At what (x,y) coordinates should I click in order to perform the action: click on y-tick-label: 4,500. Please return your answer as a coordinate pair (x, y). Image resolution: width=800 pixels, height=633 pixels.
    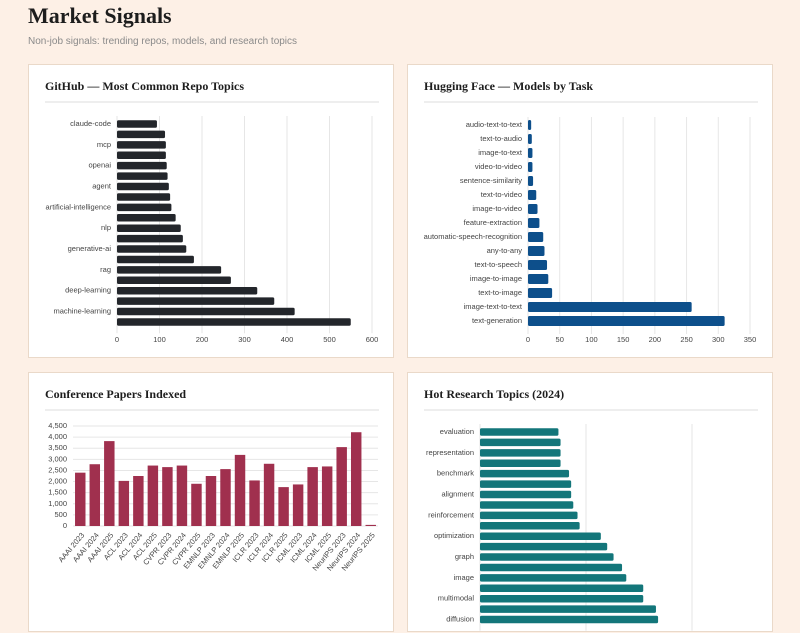
    Looking at the image, I should click on (57, 425).